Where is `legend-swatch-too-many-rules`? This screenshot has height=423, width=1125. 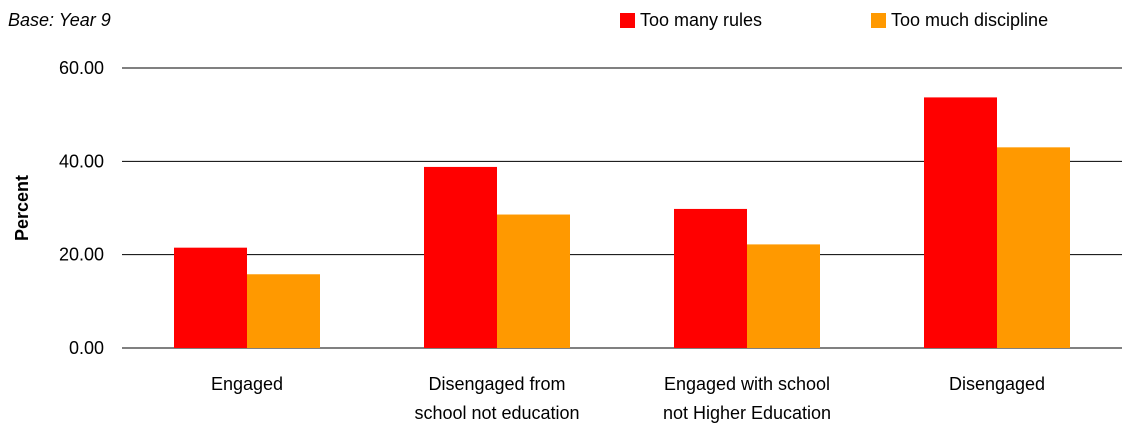 legend-swatch-too-many-rules is located at coordinates (627, 20).